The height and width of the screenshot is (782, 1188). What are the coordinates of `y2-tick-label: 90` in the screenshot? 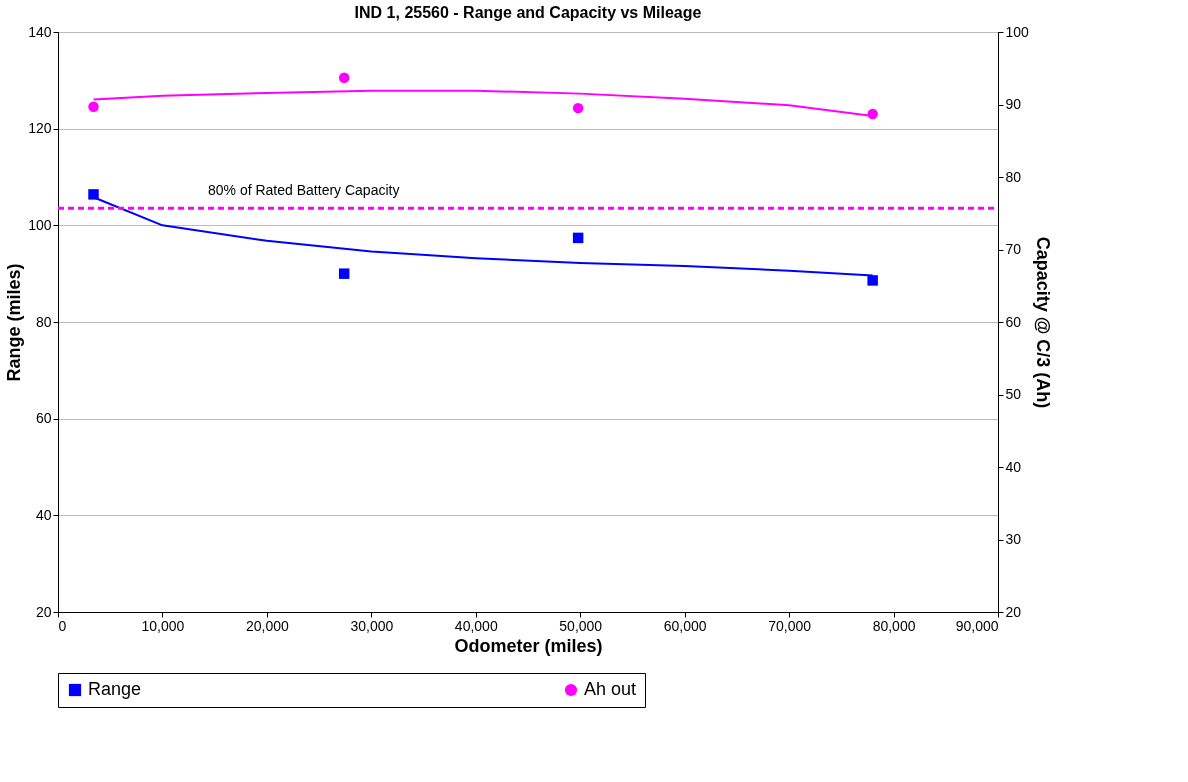 It's located at (1013, 104).